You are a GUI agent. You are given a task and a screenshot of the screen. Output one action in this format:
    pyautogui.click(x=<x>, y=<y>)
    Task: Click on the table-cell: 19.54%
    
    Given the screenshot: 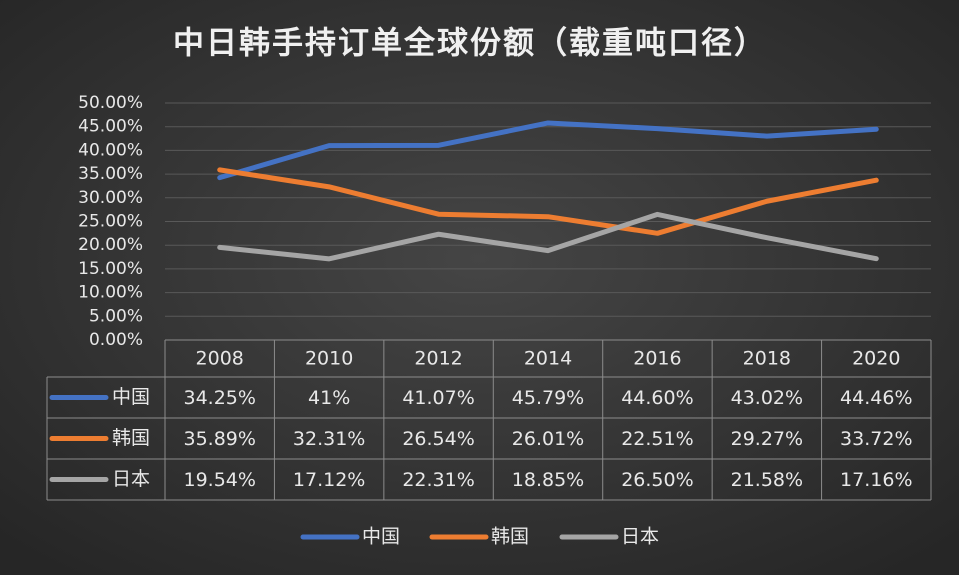 What is the action you would take?
    pyautogui.click(x=219, y=480)
    